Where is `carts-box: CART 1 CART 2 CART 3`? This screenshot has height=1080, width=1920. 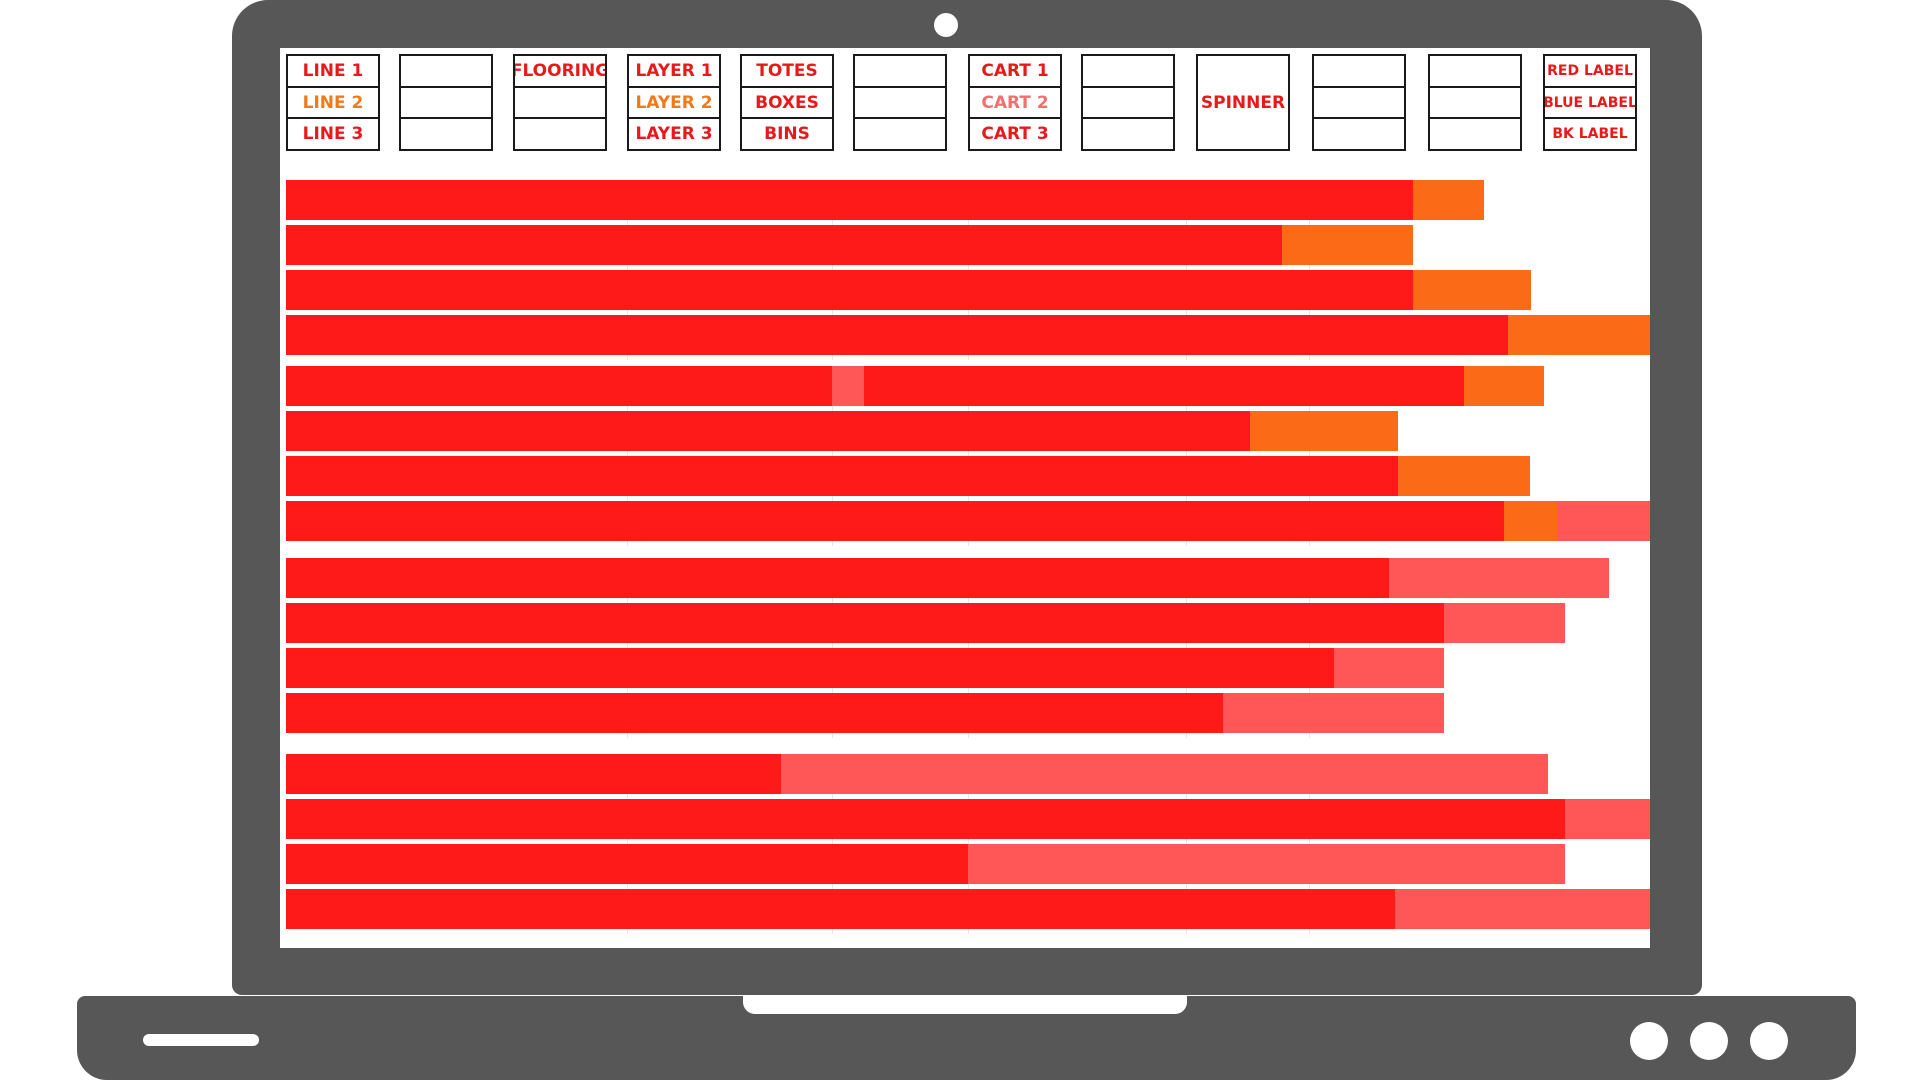 carts-box: CART 1 CART 2 CART 3 is located at coordinates (1015, 102).